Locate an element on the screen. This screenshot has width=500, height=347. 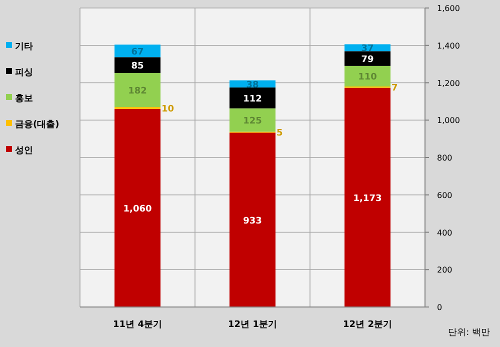
y-tick-label: 1,000 is located at coordinates (448, 121).